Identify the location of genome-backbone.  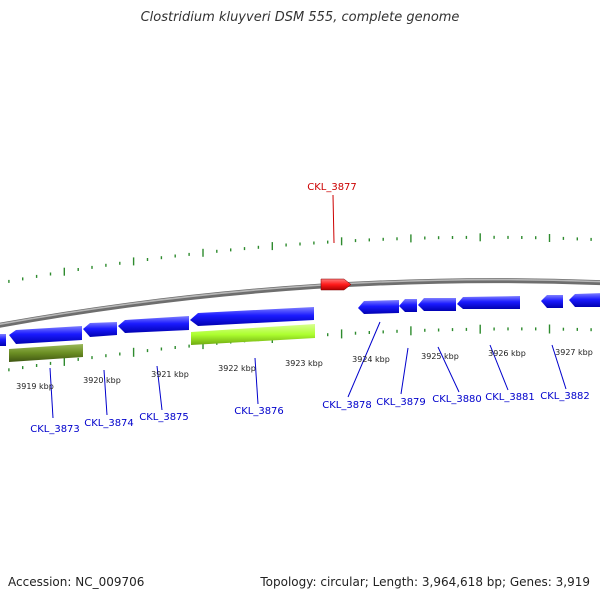
(300, 303).